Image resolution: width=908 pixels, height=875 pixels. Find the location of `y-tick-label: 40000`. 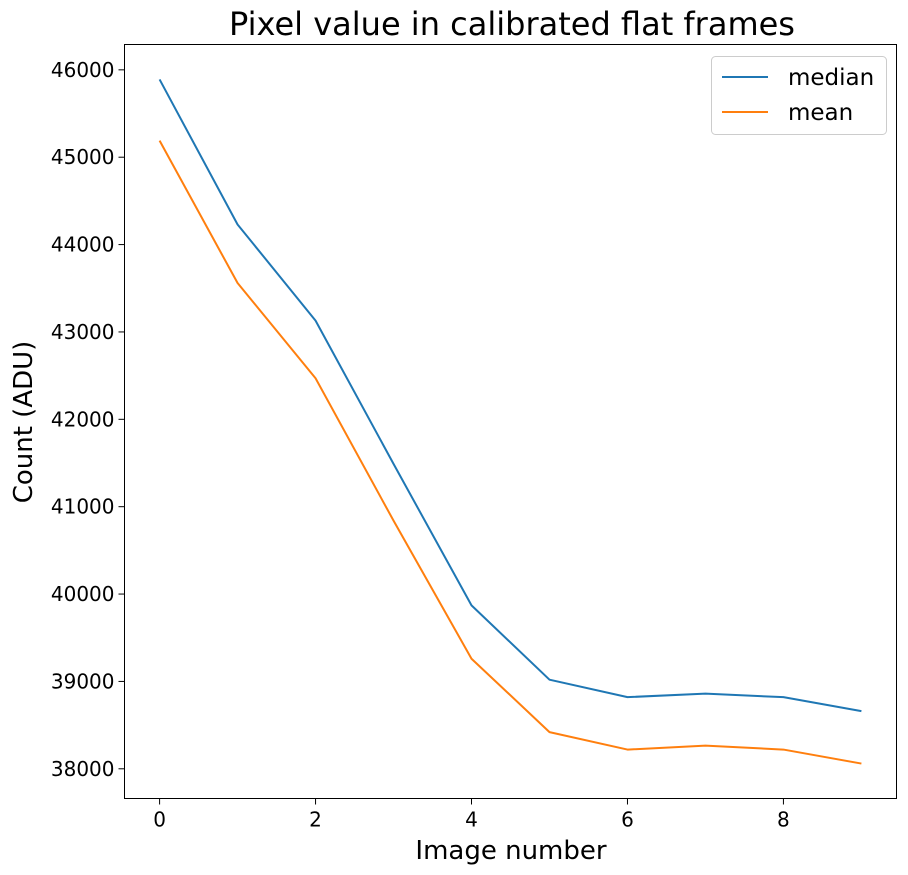

y-tick-label: 40000 is located at coordinates (83, 594).